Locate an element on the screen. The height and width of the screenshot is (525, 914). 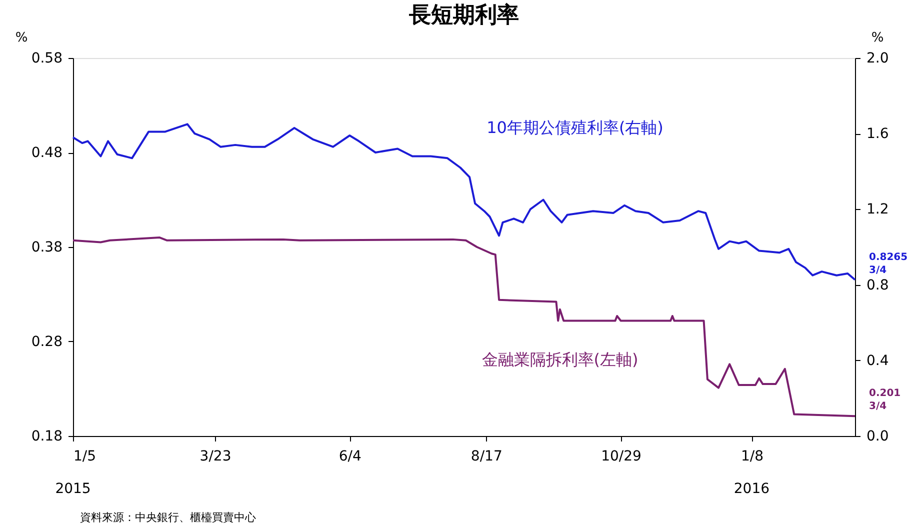
y-tick-label: 0.48 is located at coordinates (46, 153).